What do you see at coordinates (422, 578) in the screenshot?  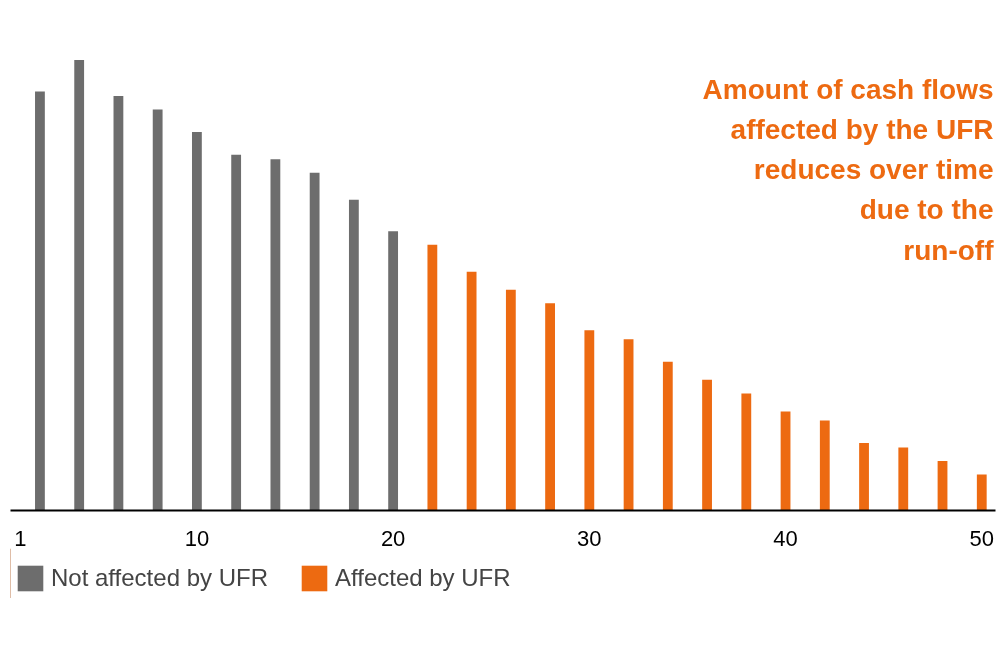 I see `legend-label: Affected by UFR` at bounding box center [422, 578].